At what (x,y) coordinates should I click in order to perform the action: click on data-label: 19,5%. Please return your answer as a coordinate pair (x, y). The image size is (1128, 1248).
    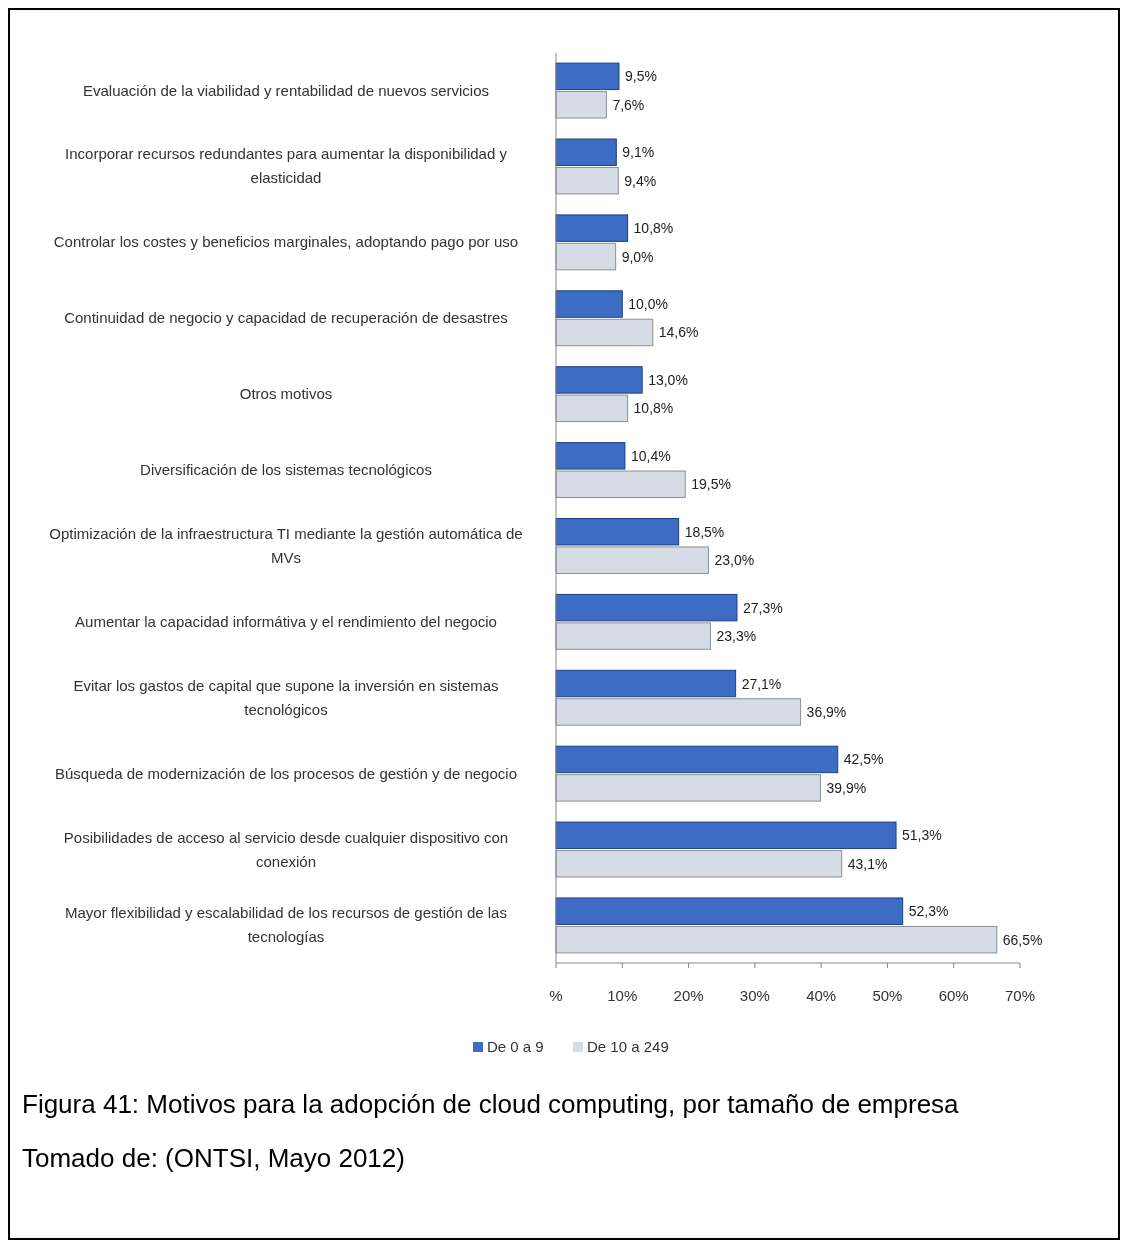
    Looking at the image, I should click on (711, 484).